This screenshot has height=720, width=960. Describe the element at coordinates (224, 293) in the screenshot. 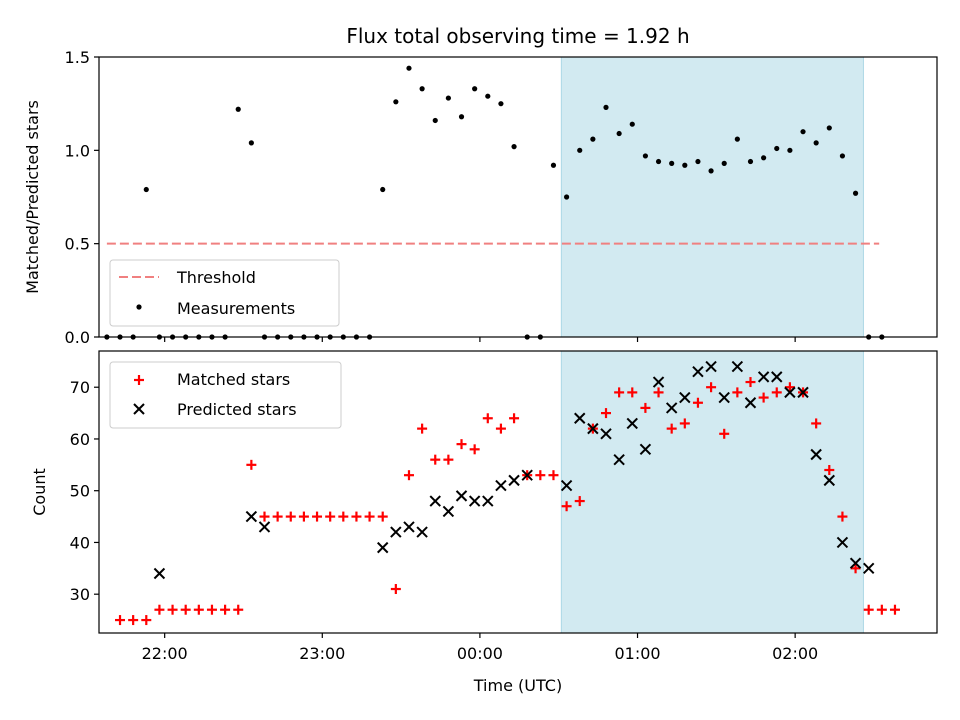

I see `ratio-panel-legend: Threshold Measurements` at that location.